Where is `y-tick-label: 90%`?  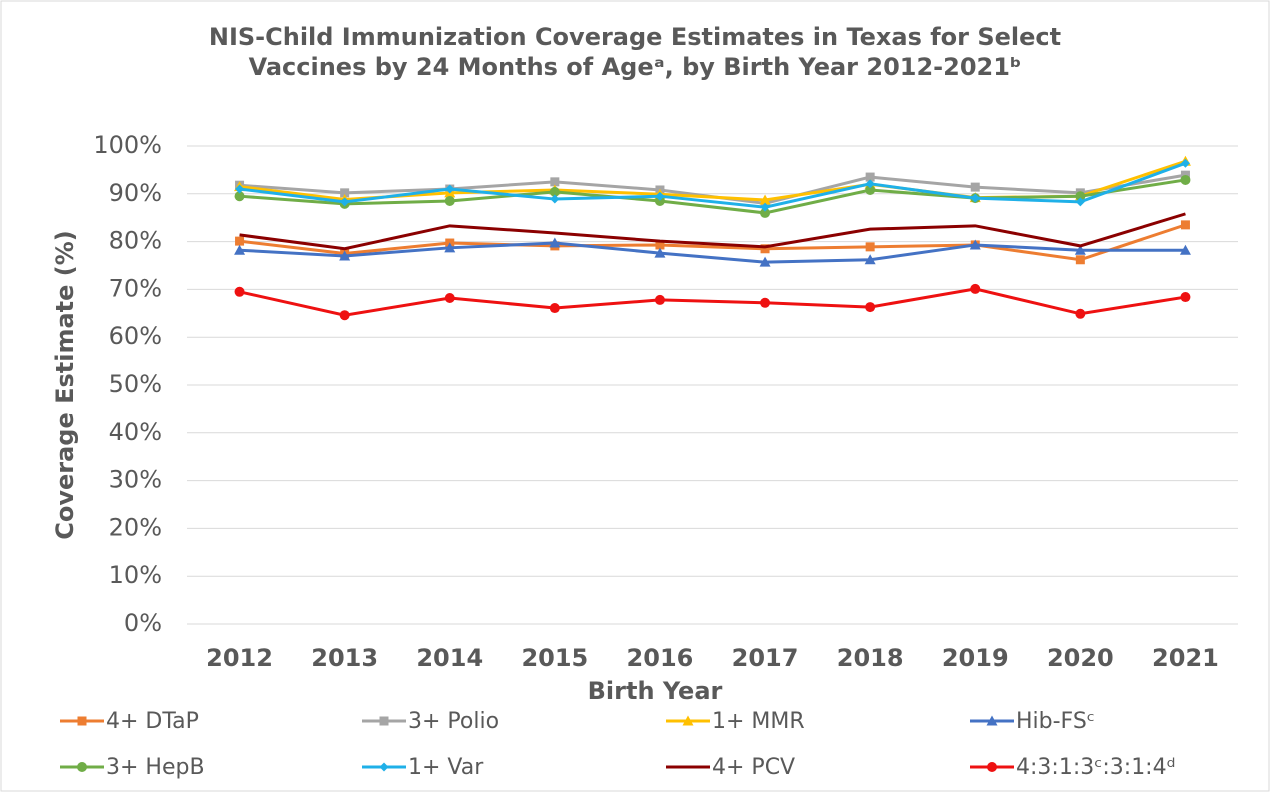
y-tick-label: 90% is located at coordinates (135, 193).